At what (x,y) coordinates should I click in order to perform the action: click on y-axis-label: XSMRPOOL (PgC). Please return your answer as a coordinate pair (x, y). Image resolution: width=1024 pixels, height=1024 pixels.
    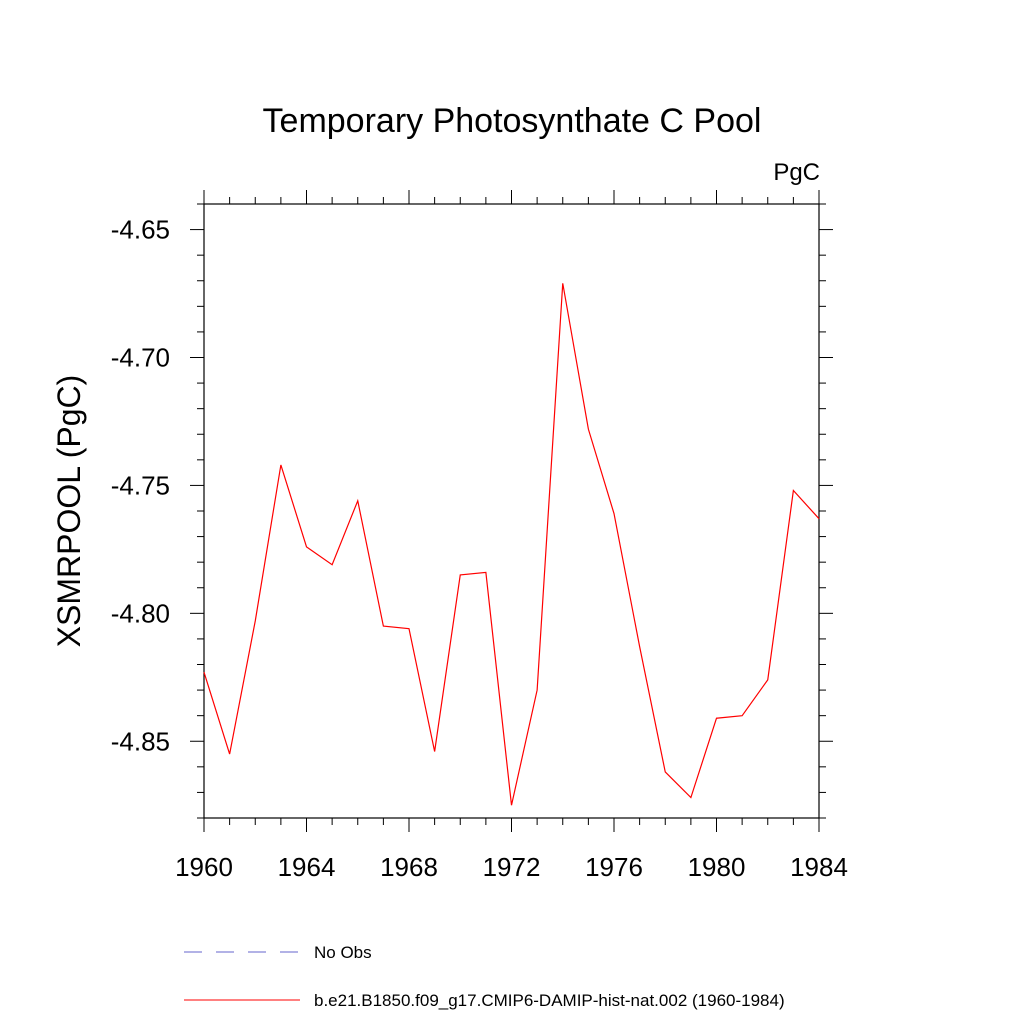
    Looking at the image, I should click on (69, 511).